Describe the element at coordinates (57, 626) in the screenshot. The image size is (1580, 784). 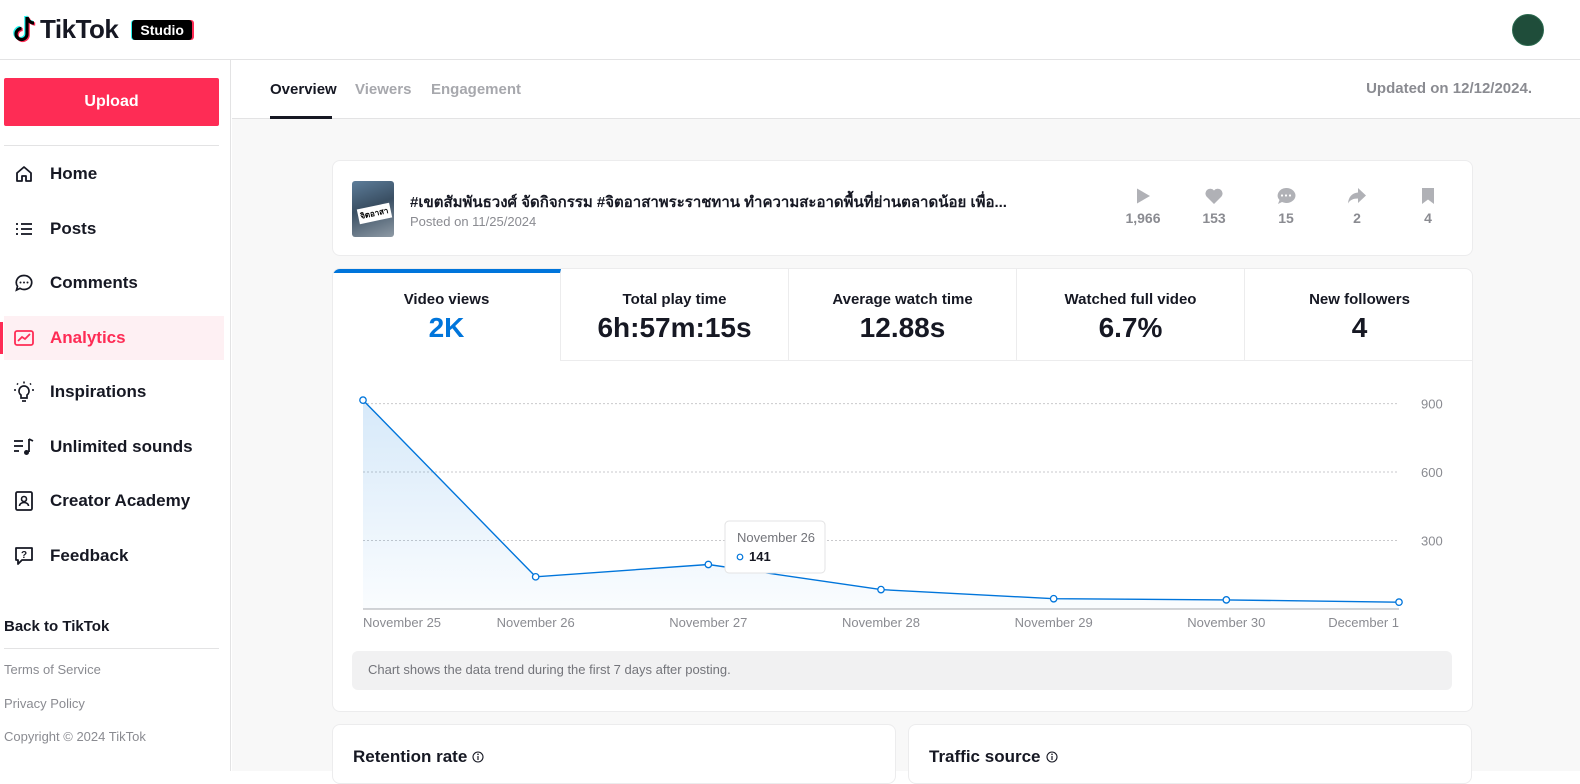
I see `back-to-tiktok-link: Back to TikTok` at that location.